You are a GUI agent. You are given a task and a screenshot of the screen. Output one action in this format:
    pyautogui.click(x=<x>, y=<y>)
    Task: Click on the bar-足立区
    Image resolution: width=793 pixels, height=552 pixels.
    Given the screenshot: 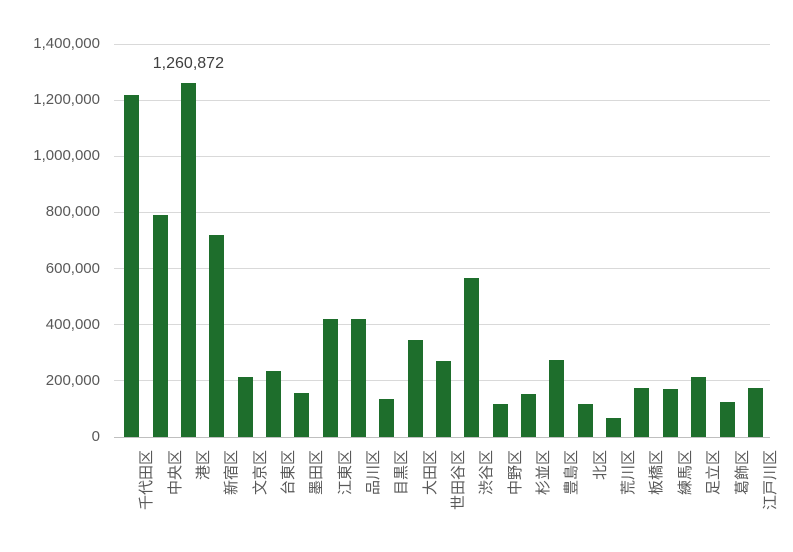 What is the action you would take?
    pyautogui.click(x=699, y=407)
    